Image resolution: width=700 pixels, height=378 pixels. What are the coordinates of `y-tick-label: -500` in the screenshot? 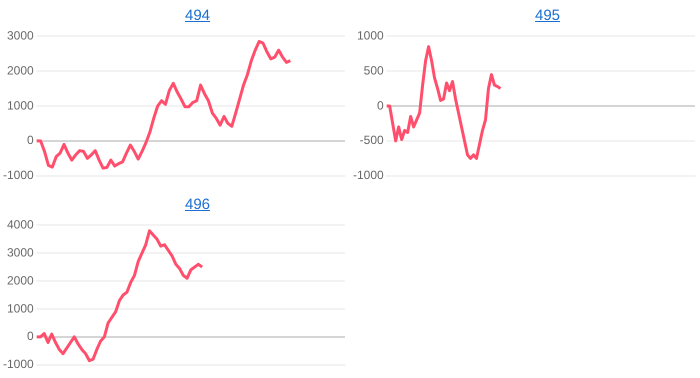 It's located at (372, 140).